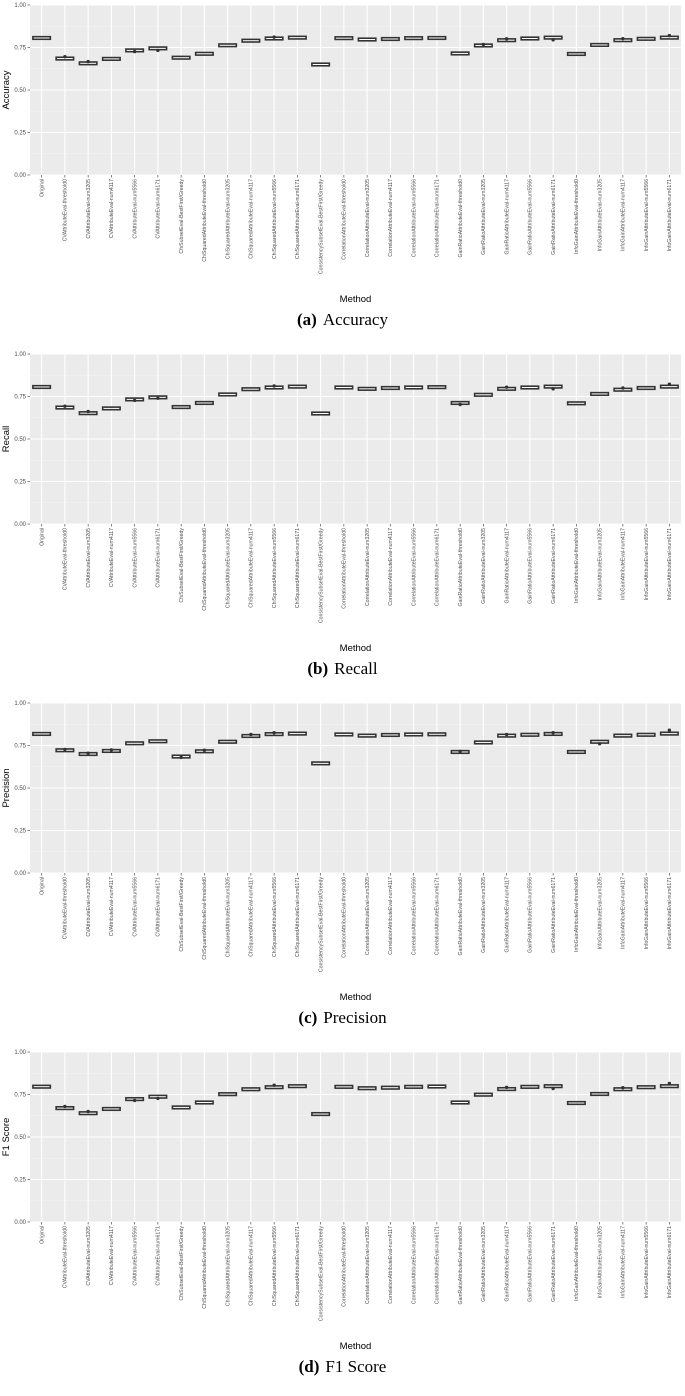 Image resolution: width=685 pixels, height=1396 pixels. I want to click on x-tick-label: InfoGainAttributeEval-num5566, so click(647, 564).